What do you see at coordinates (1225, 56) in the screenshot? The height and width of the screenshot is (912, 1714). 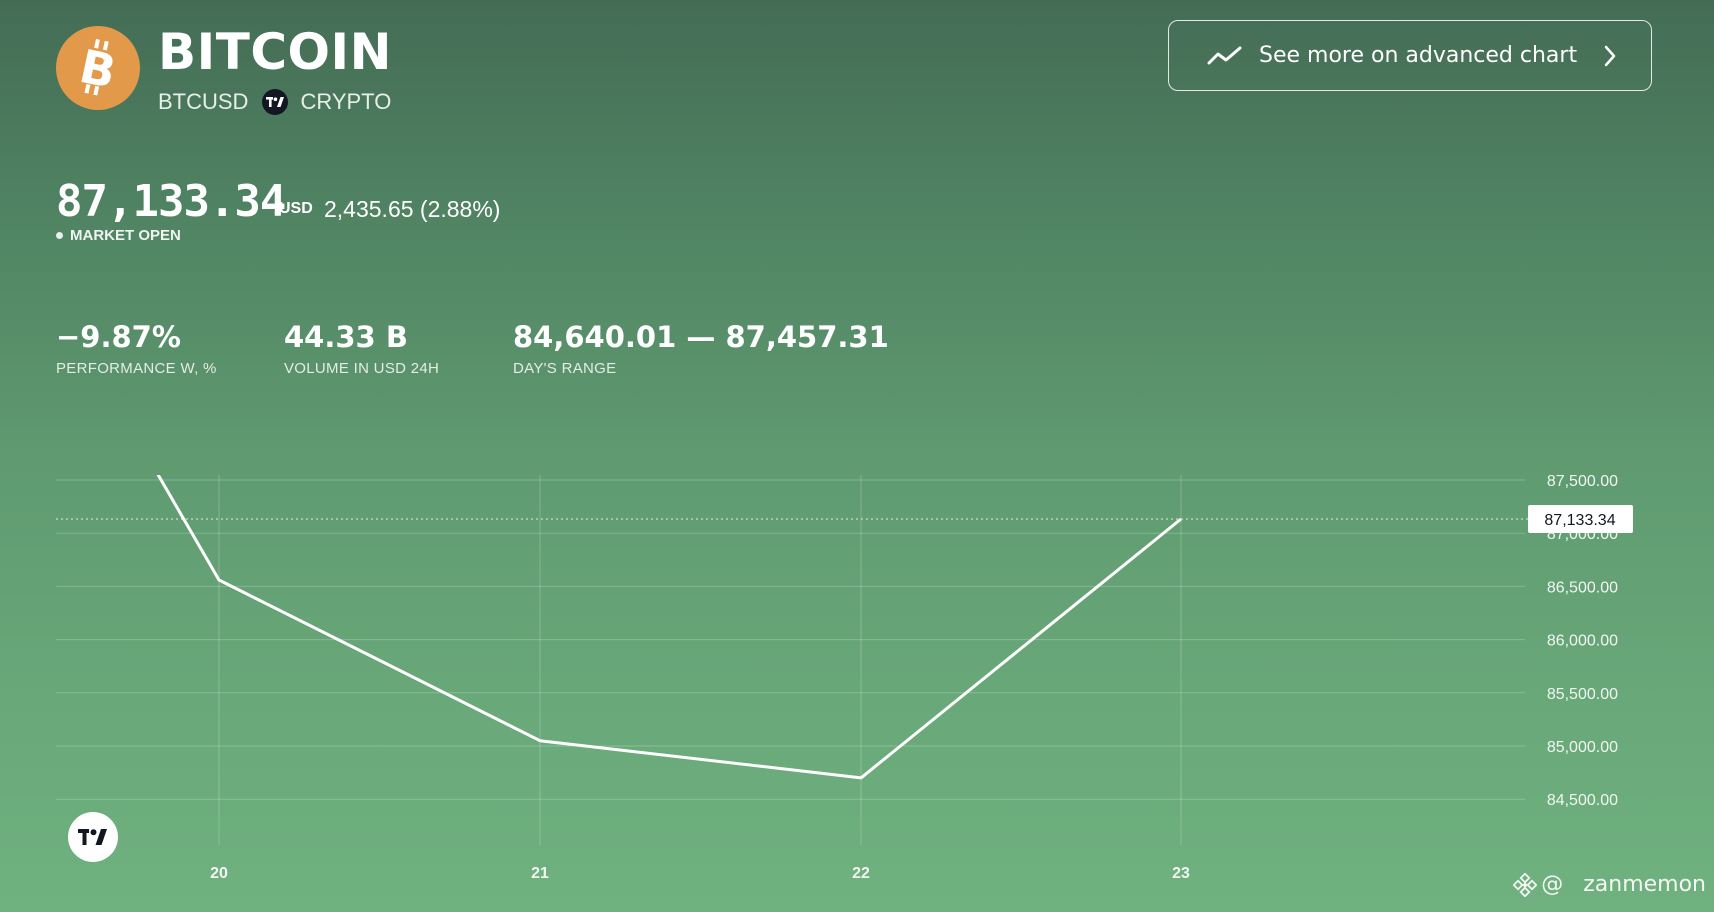 I see `chart-line-icon` at bounding box center [1225, 56].